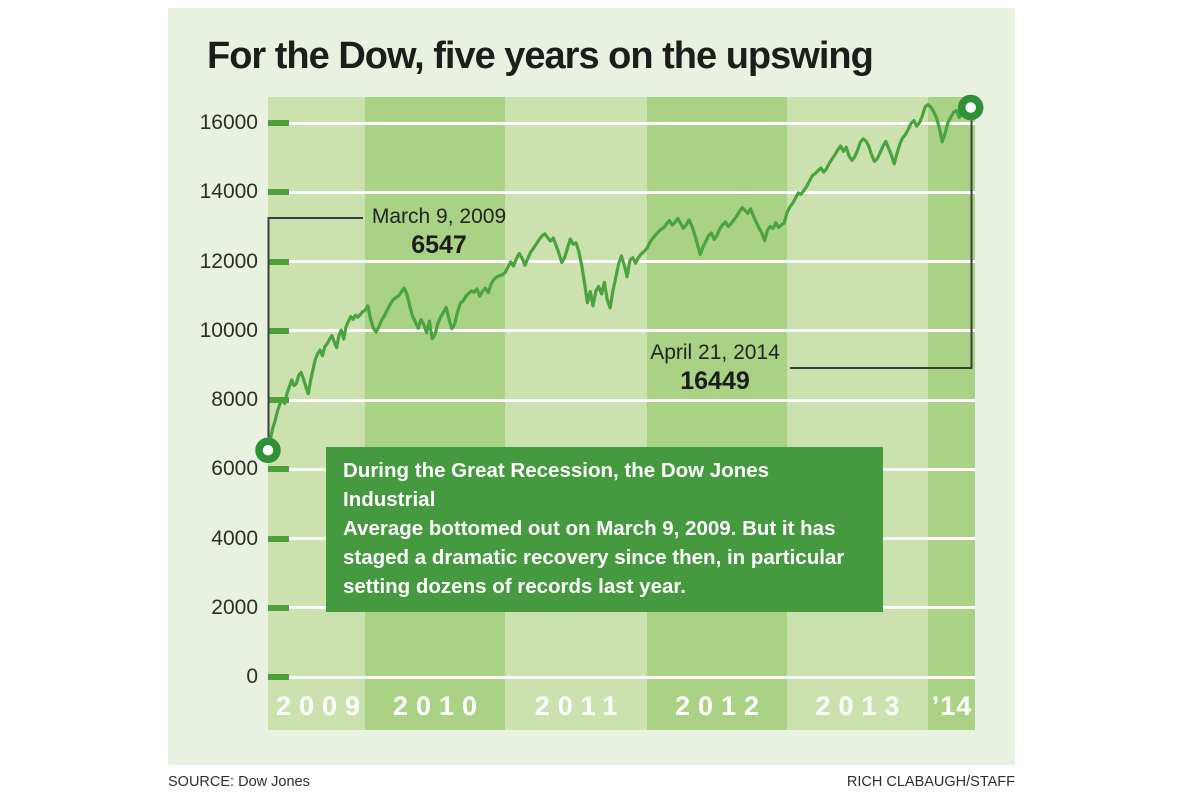 The width and height of the screenshot is (1200, 800). Describe the element at coordinates (234, 469) in the screenshot. I see `y-axis-label: 6000` at that location.